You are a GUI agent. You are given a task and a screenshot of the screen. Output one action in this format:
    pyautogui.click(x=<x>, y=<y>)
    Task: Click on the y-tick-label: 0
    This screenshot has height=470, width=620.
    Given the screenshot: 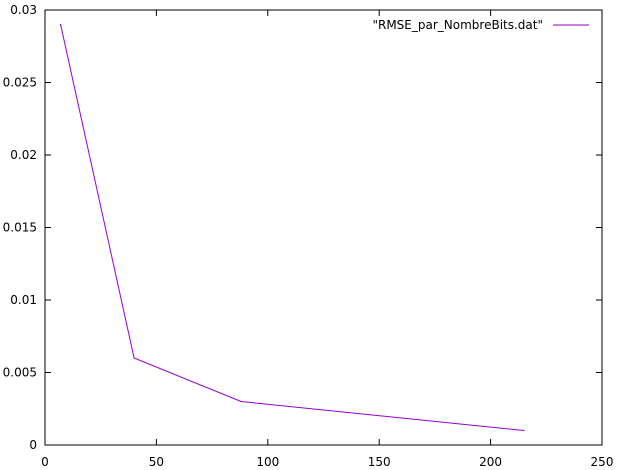 What is the action you would take?
    pyautogui.click(x=33, y=445)
    